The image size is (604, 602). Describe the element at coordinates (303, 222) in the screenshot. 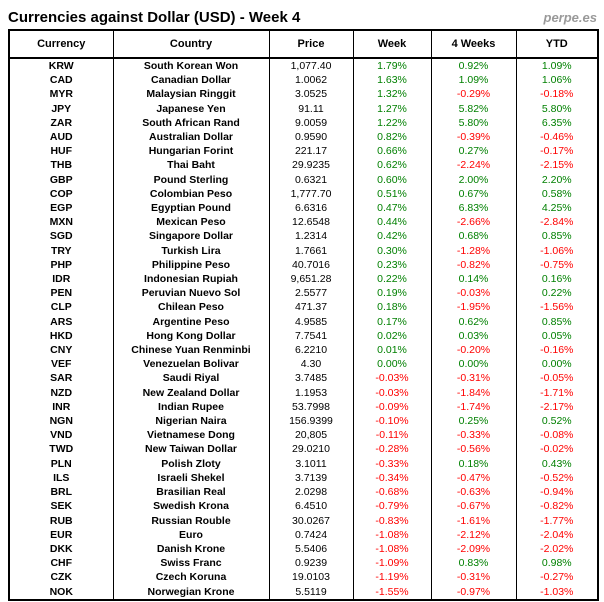

I see `table-row: MXN Mexican Peso 12.6548 0.44% -2.66% -2.84%` at that location.